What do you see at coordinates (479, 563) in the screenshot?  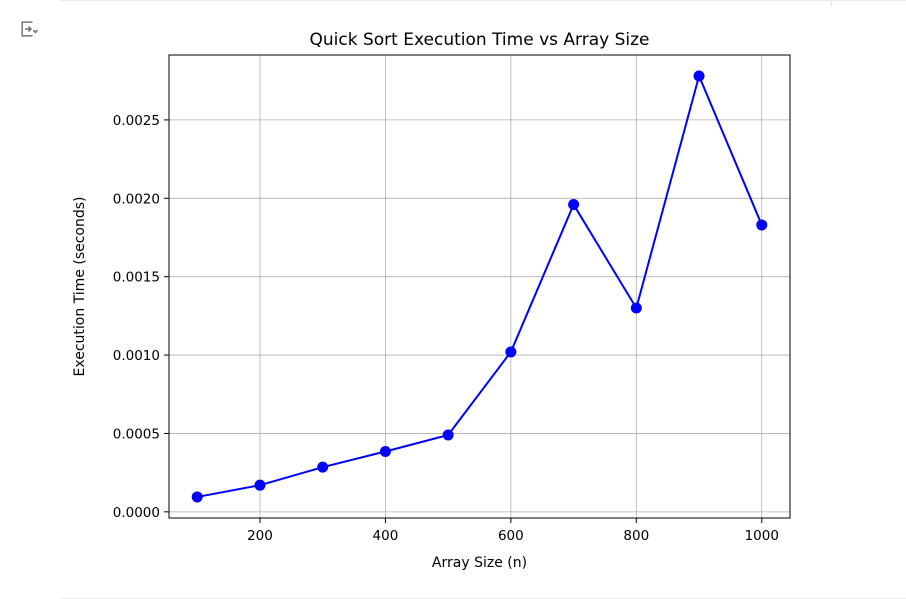 I see `x-axis-label: Array Size (n)` at bounding box center [479, 563].